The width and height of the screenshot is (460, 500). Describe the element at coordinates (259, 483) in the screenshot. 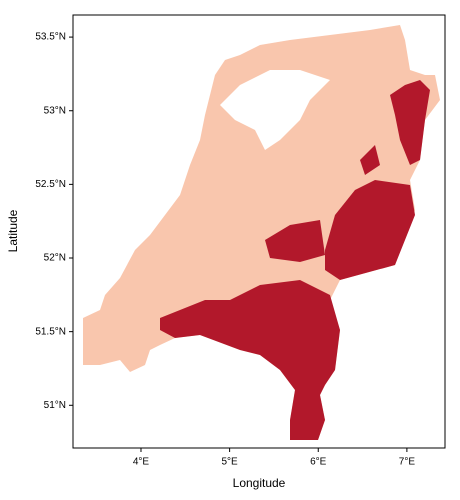

I see `x-axis-title: Longitude` at that location.